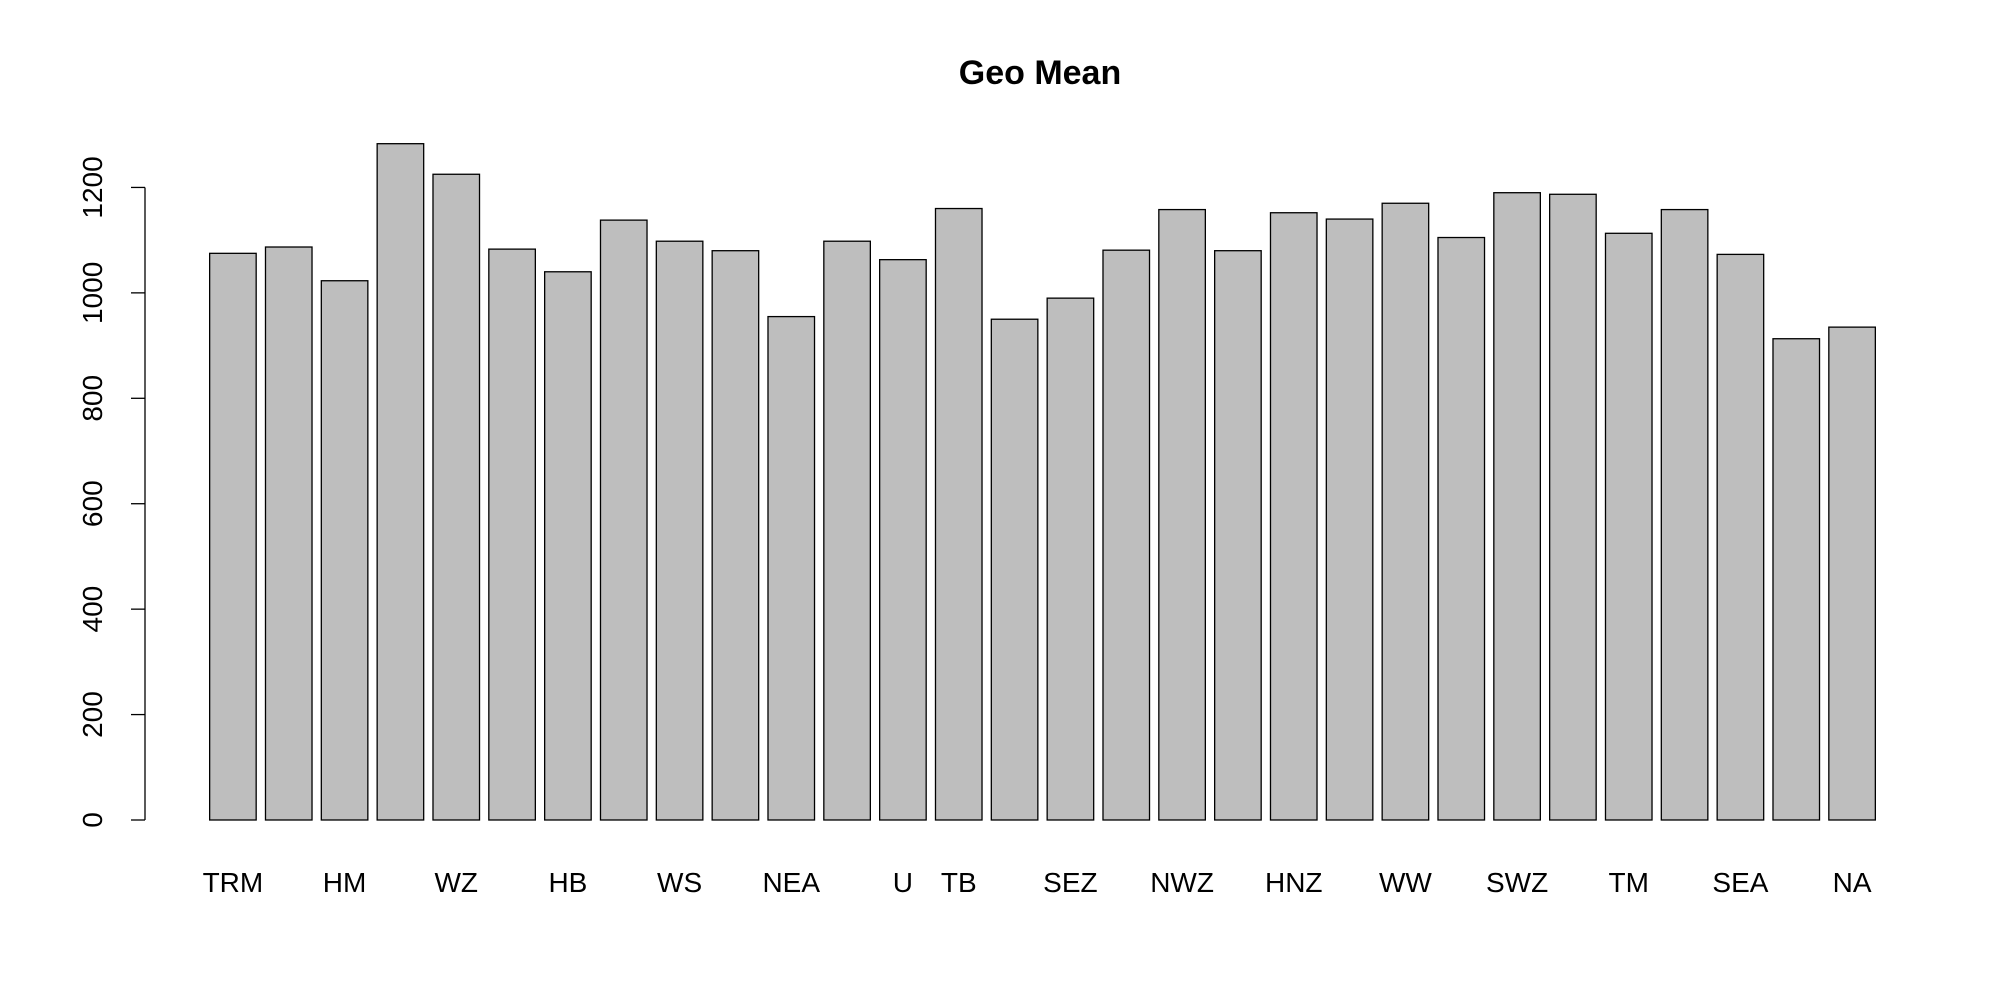 Image resolution: width=2000 pixels, height=1000 pixels. What do you see at coordinates (1517, 882) in the screenshot?
I see `x-tick-label-swz: SWZ` at bounding box center [1517, 882].